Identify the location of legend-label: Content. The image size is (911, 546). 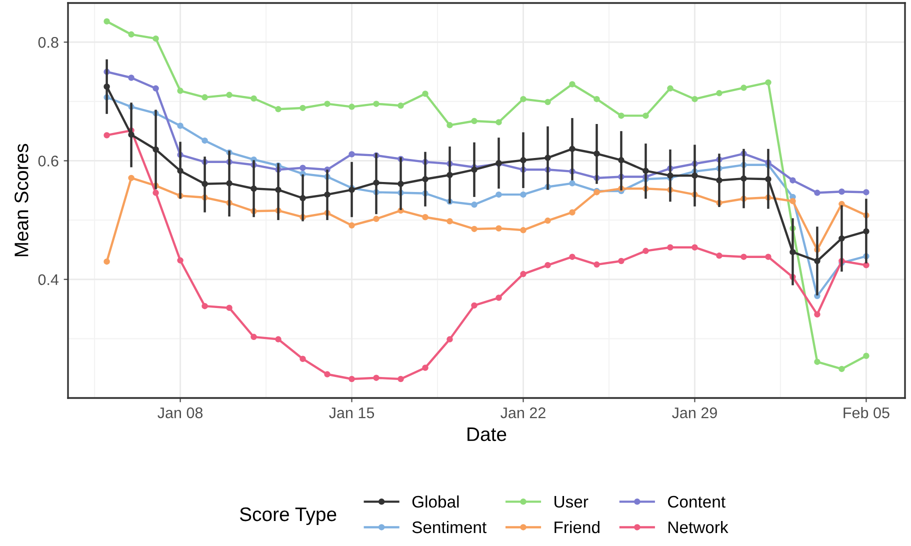
(697, 502).